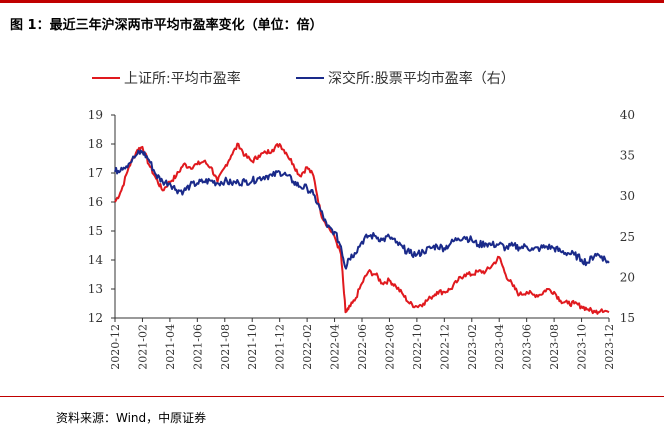 This screenshot has height=430, width=664. Describe the element at coordinates (362, 347) in the screenshot. I see `x-tick-label: 2022-06` at that location.